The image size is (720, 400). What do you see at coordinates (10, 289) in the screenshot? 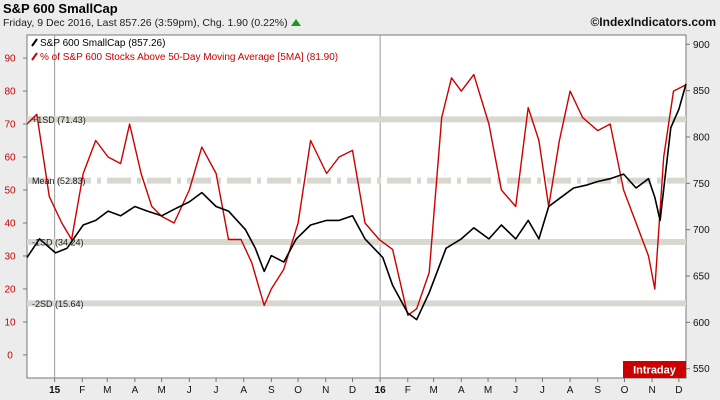
I see `left-tick-label: 20` at bounding box center [10, 289].